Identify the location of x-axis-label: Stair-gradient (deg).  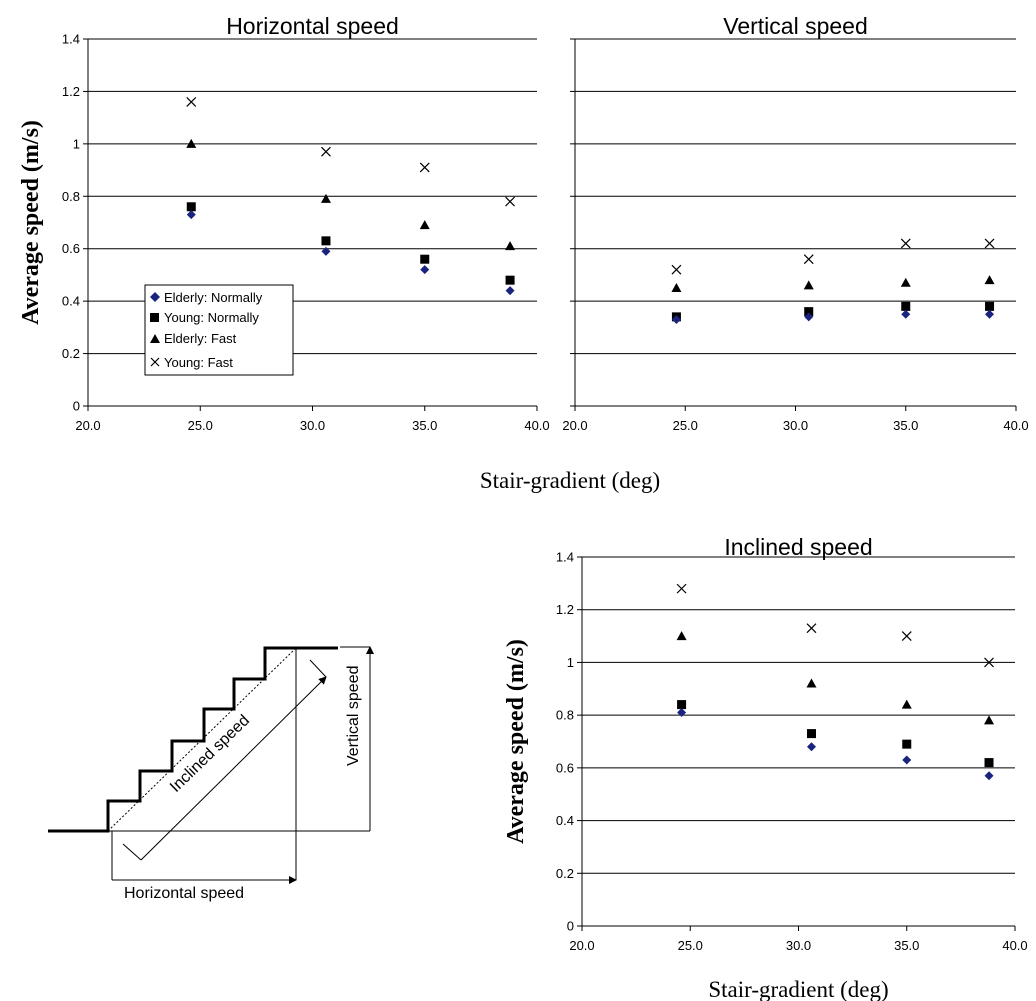
(798, 989).